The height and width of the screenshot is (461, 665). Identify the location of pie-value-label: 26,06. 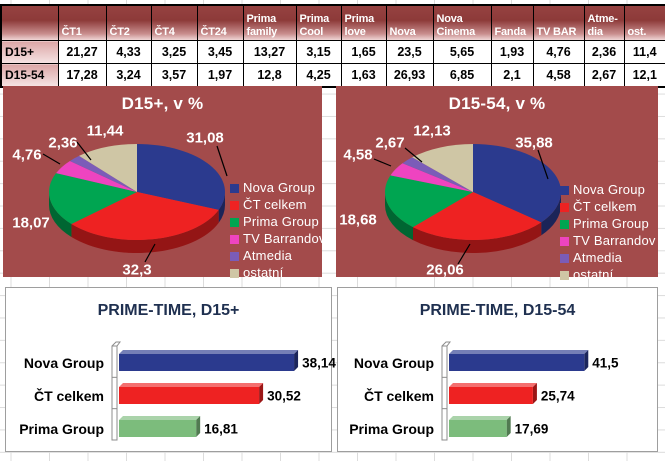
(445, 270).